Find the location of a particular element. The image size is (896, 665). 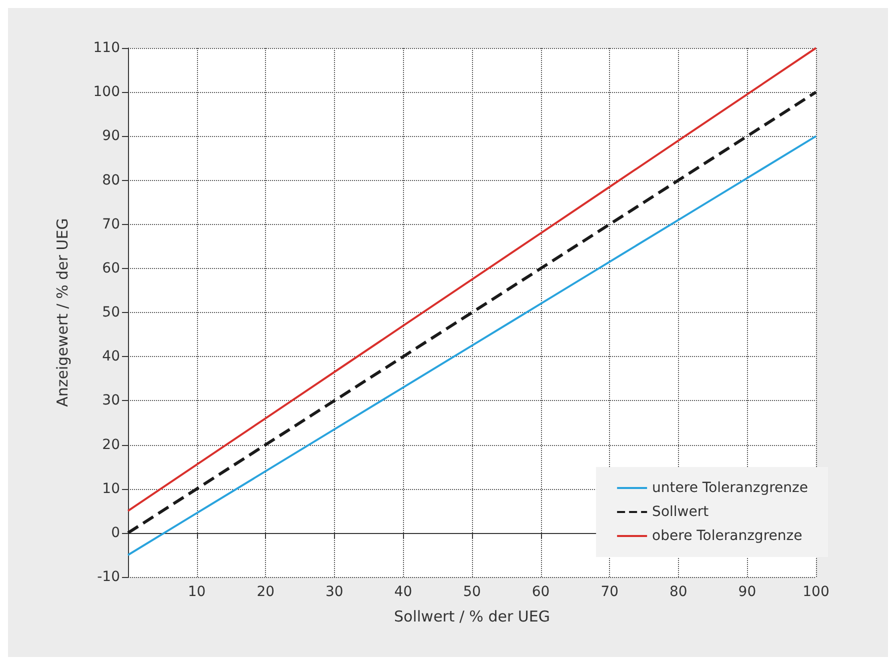

x-tick-label: 30 is located at coordinates (334, 592).